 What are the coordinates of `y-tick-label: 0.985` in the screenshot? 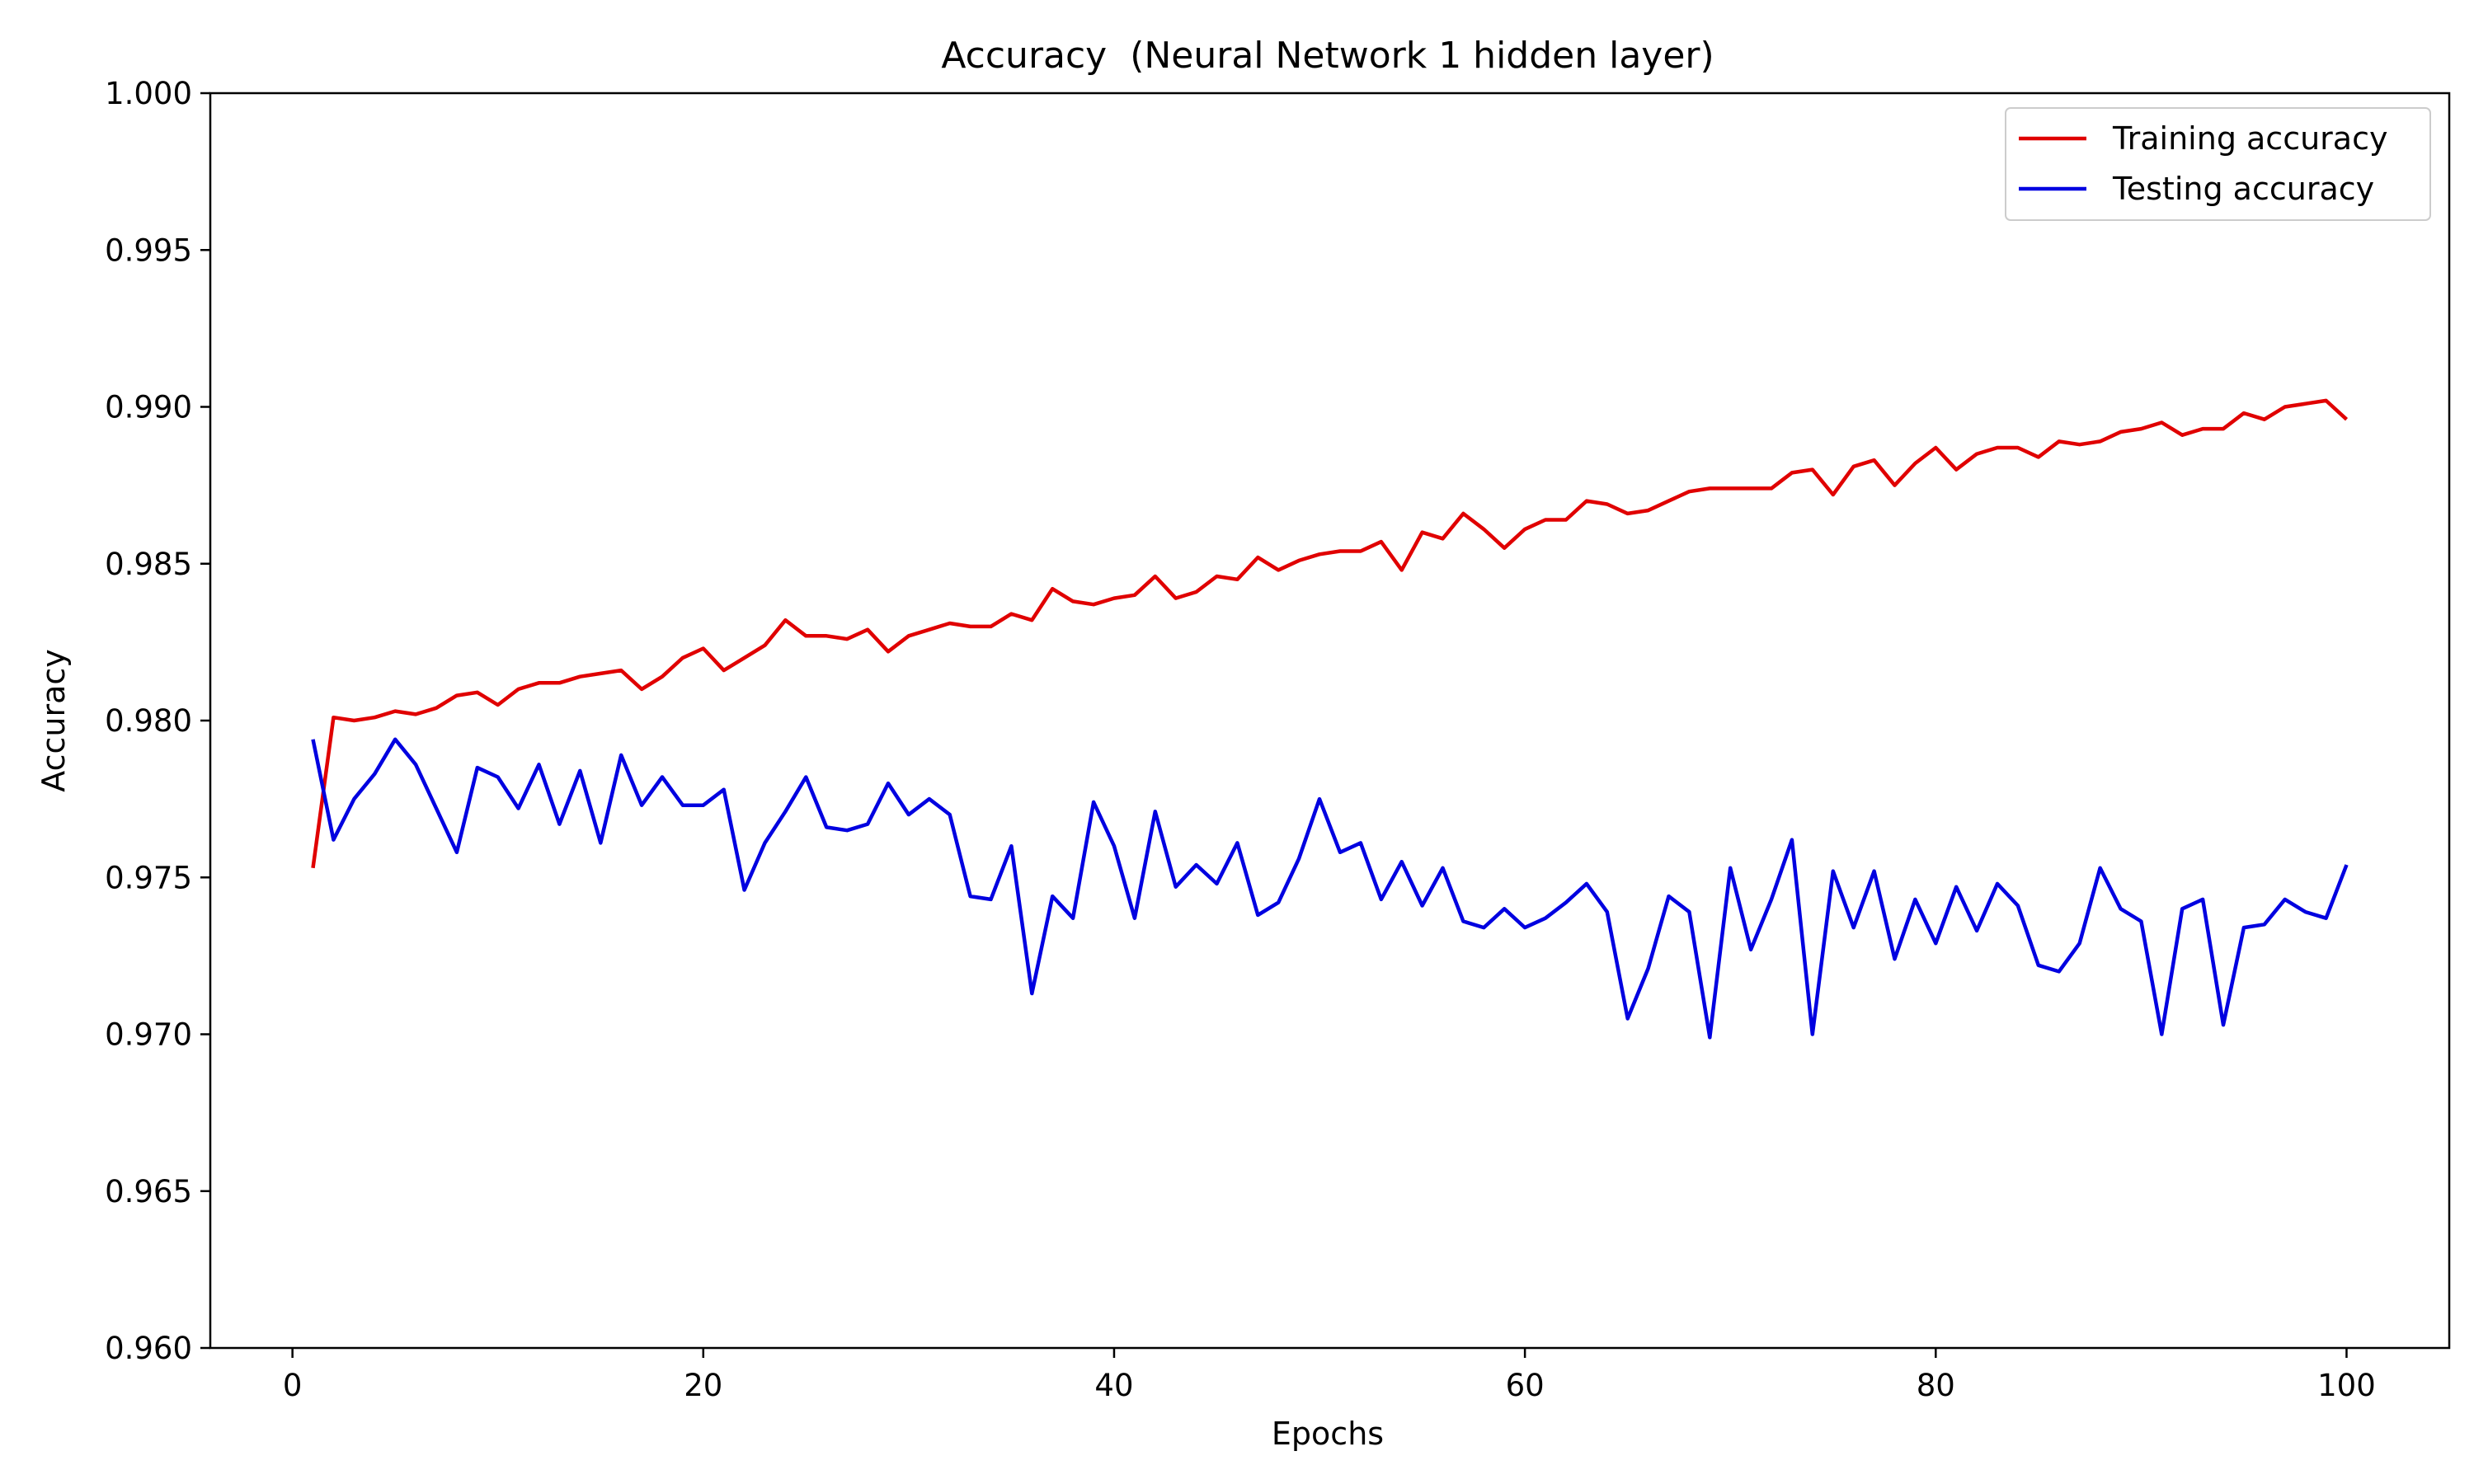 It's located at (148, 564).